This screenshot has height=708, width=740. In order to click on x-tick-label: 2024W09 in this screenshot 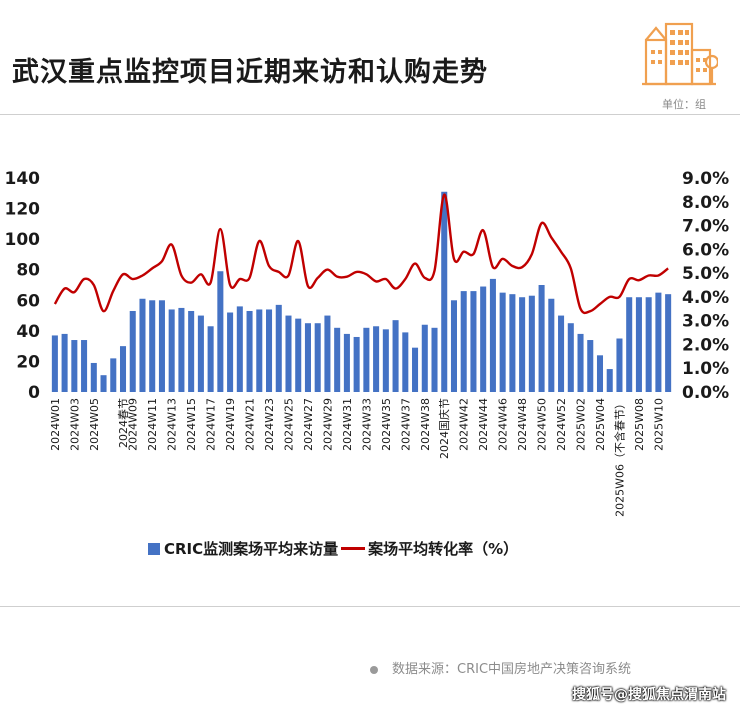, I will do `click(133, 424)`.